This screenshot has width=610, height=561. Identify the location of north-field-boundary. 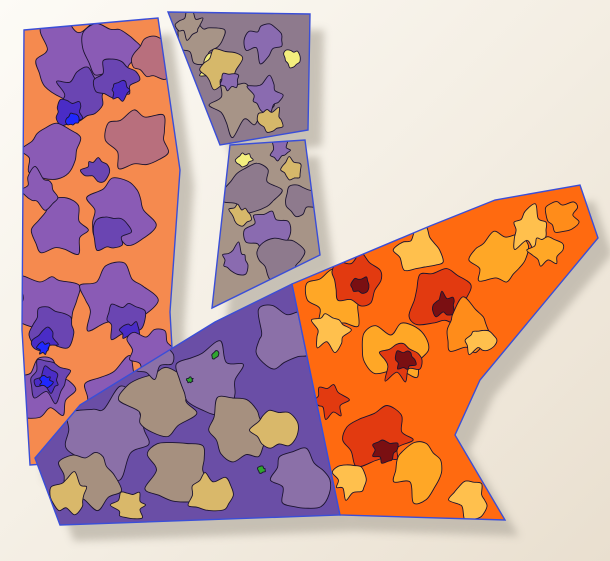
(238, 78).